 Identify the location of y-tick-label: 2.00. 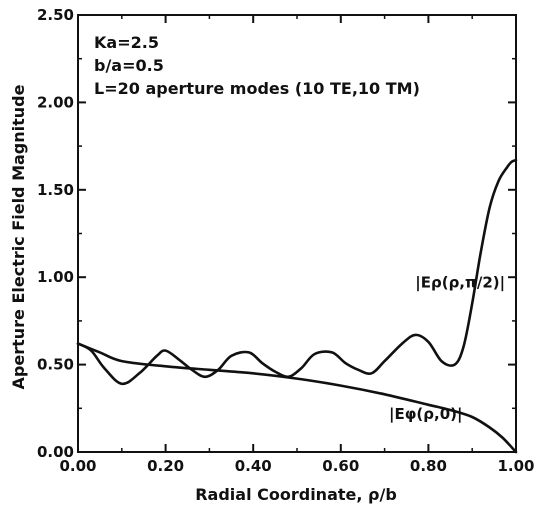
(55, 102).